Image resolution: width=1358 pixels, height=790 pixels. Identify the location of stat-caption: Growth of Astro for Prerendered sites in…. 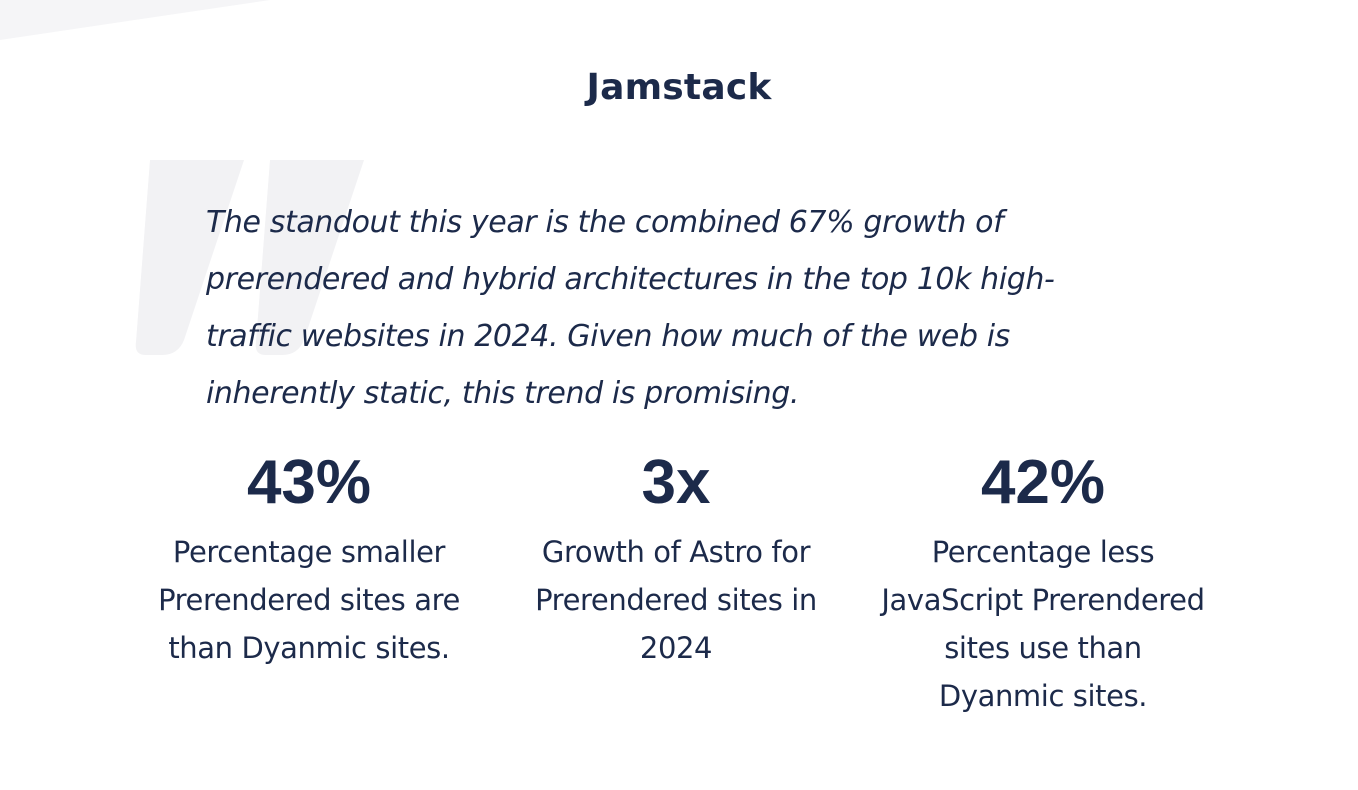
(676, 600).